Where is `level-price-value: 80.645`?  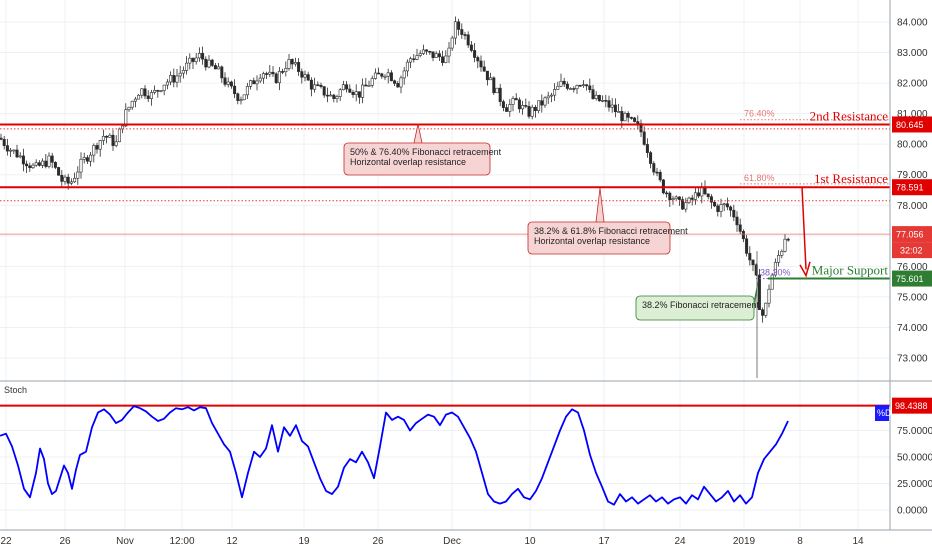 level-price-value: 80.645 is located at coordinates (910, 125).